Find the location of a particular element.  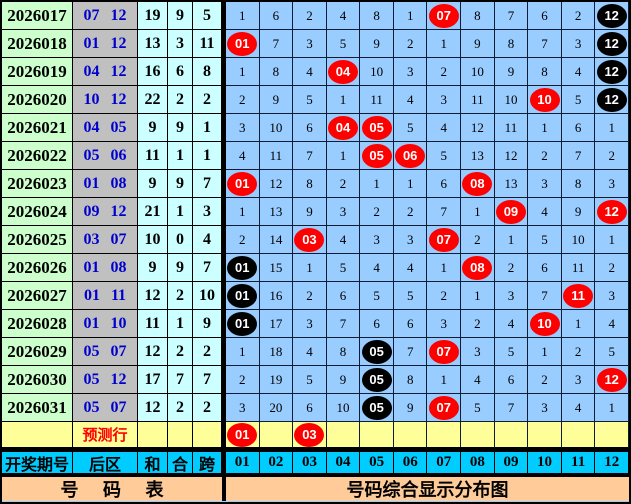

span-cell: 2 is located at coordinates (207, 408).